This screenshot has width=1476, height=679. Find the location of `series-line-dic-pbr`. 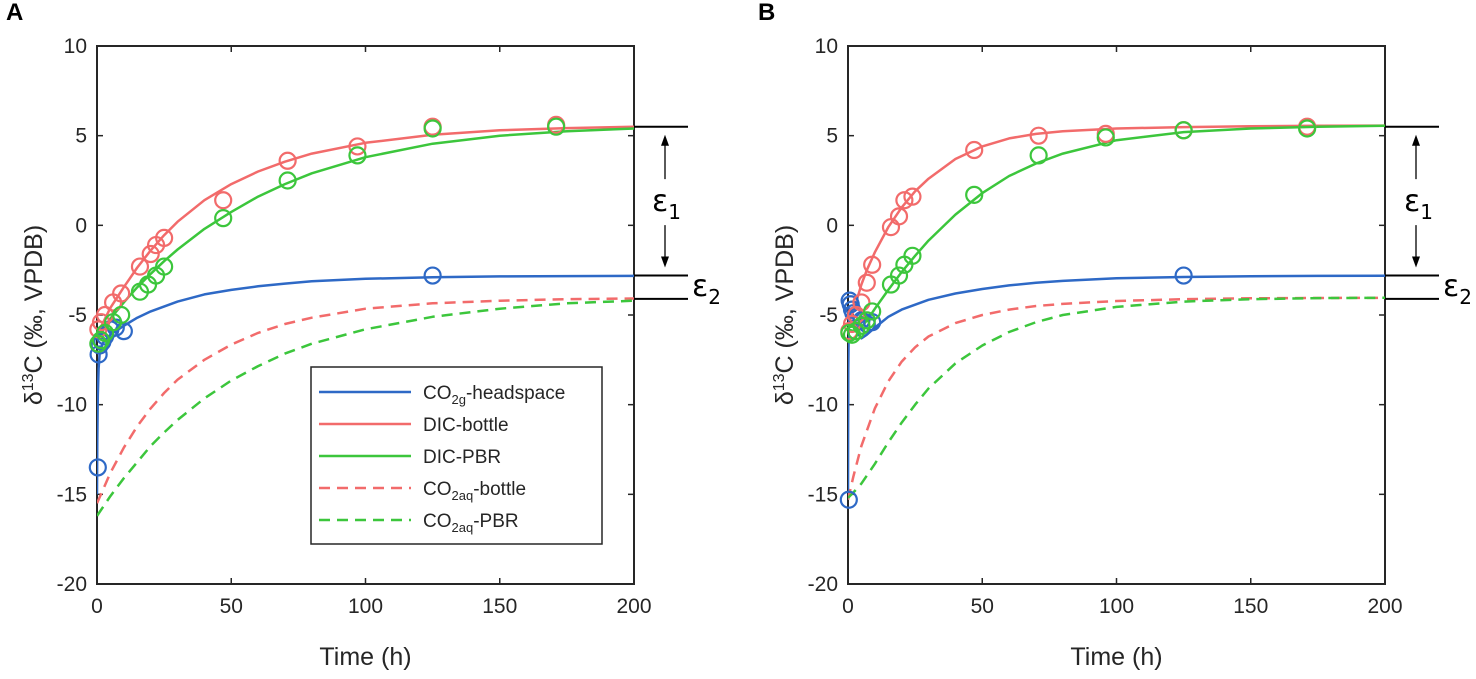

series-line-dic-pbr is located at coordinates (365, 233).